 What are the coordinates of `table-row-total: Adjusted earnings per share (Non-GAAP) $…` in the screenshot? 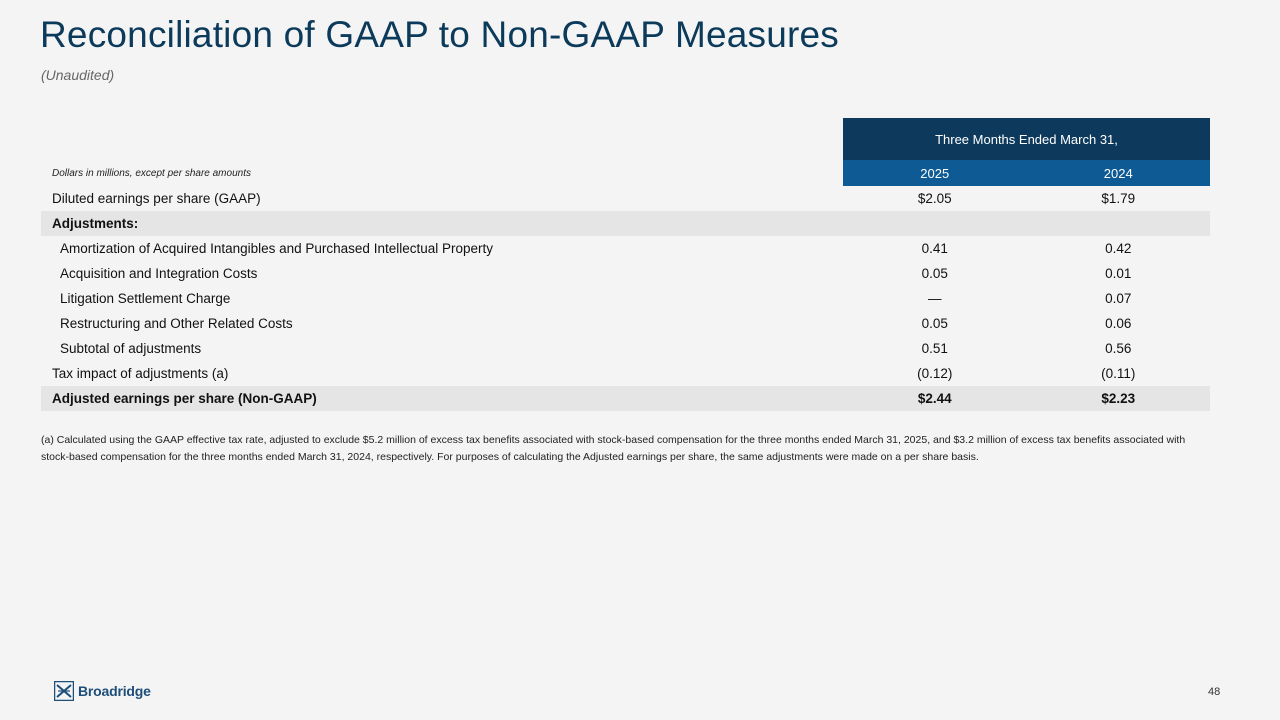 It's located at (625, 398).